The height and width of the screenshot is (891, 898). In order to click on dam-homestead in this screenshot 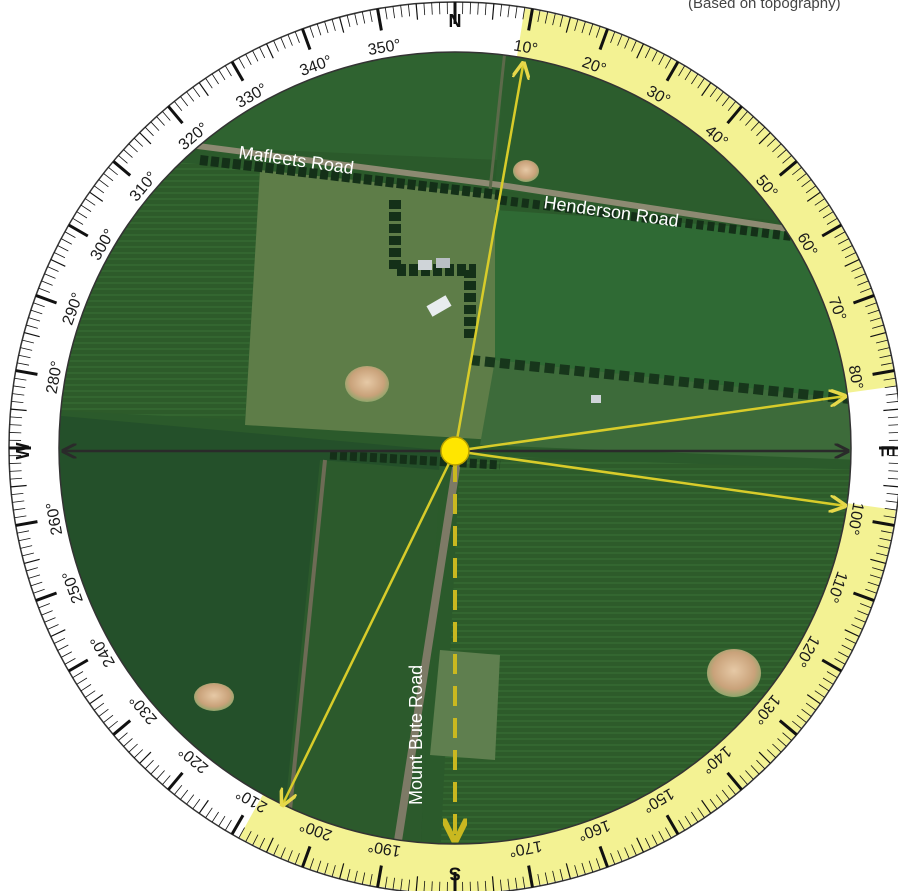, I will do `click(367, 384)`.